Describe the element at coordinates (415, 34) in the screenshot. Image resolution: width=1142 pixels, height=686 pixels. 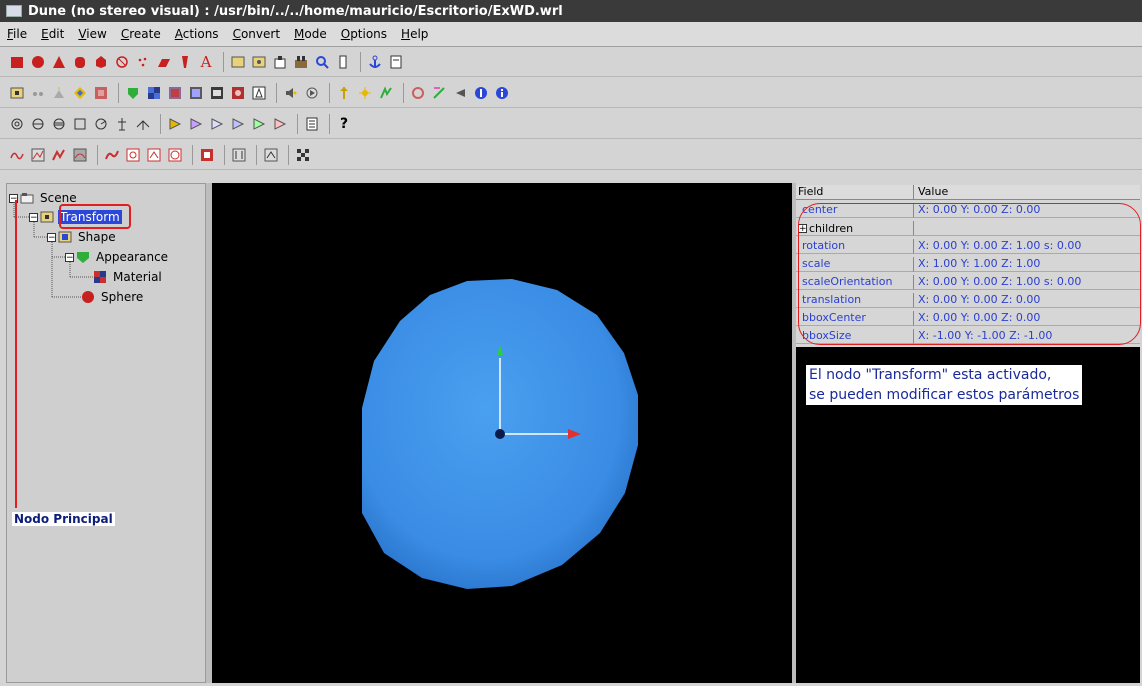
I see `menu-help: Help` at that location.